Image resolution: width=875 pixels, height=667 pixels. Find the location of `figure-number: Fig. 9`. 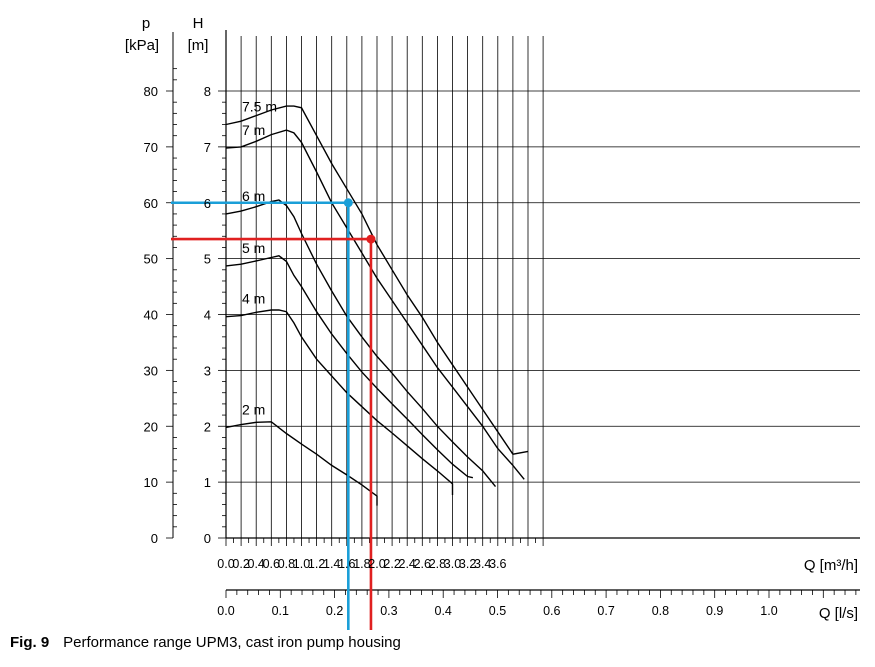

figure-number: Fig. 9 is located at coordinates (30, 642).